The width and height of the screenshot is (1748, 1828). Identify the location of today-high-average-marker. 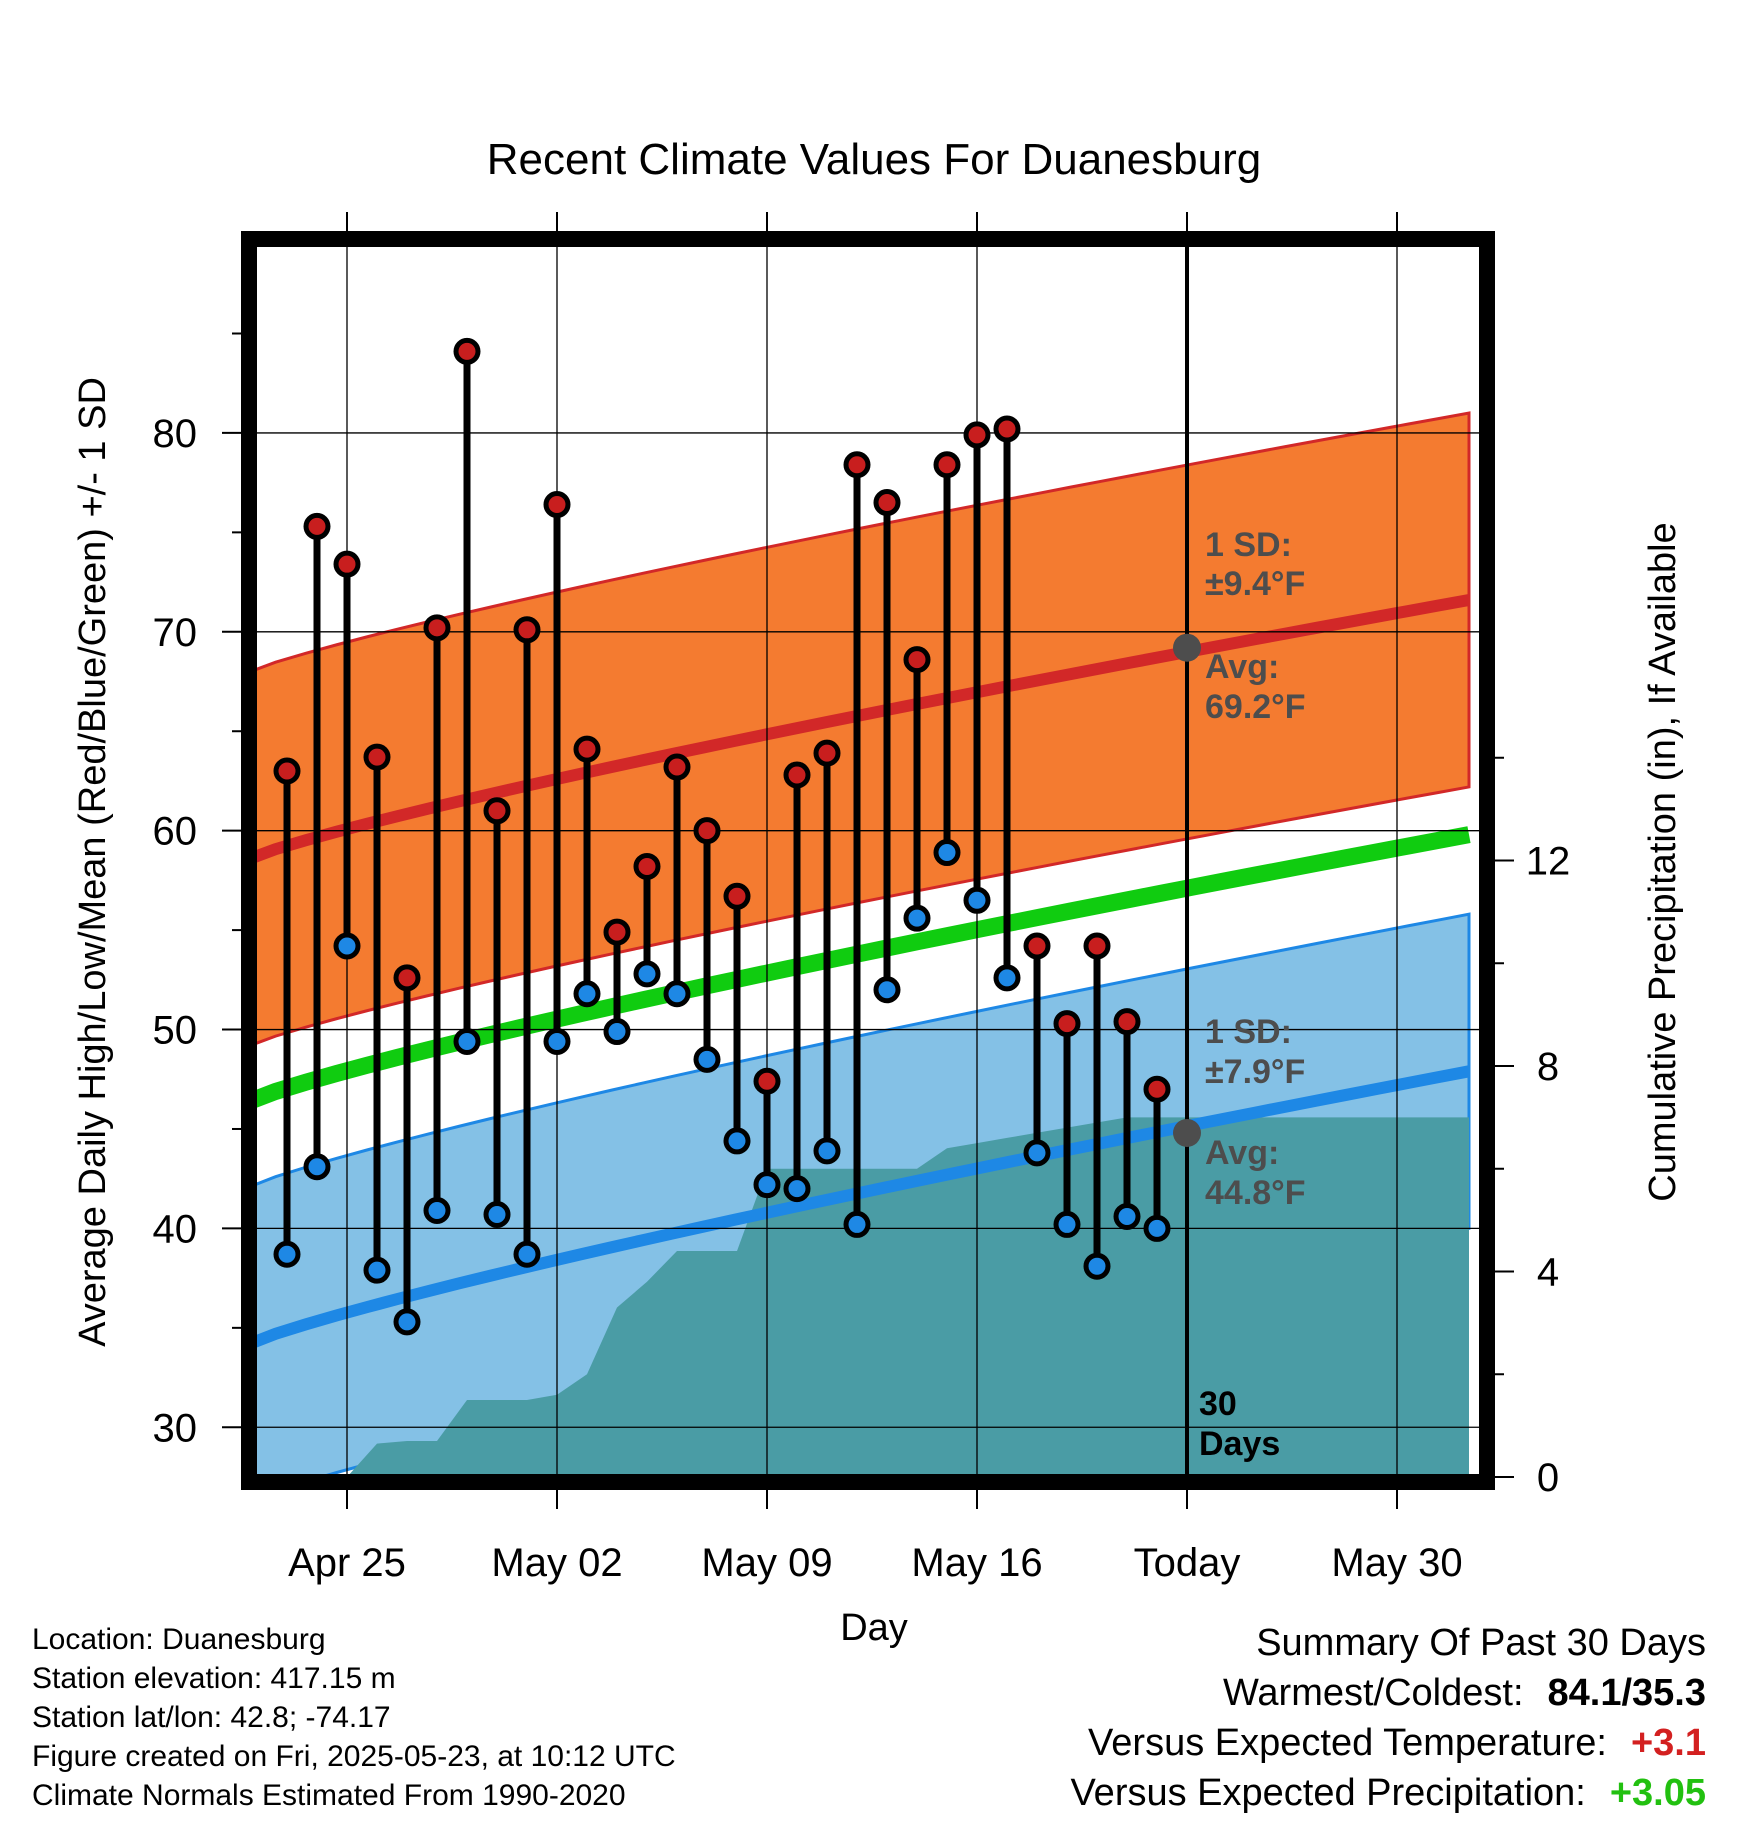
(1187, 647).